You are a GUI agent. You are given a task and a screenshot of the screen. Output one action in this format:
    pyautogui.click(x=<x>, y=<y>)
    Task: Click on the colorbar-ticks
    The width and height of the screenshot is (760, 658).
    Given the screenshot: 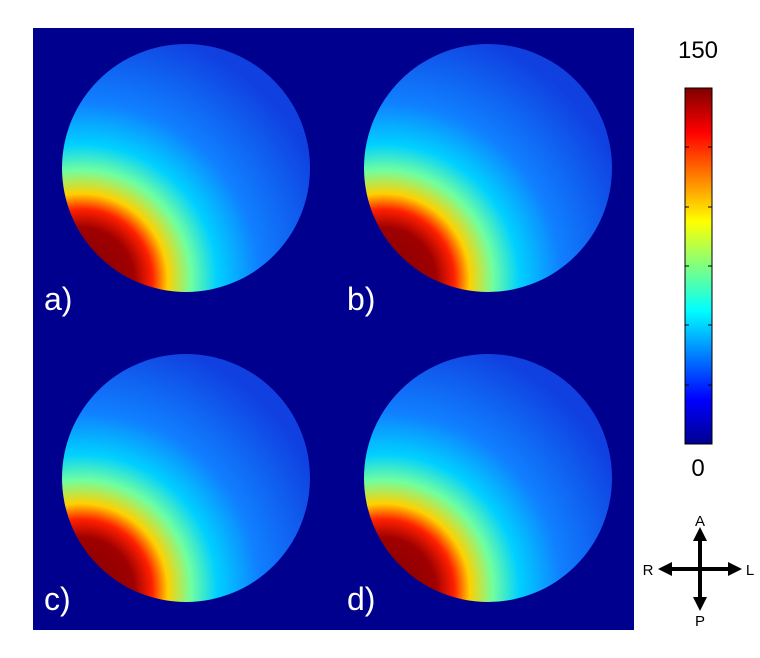 What is the action you would take?
    pyautogui.click(x=698, y=266)
    